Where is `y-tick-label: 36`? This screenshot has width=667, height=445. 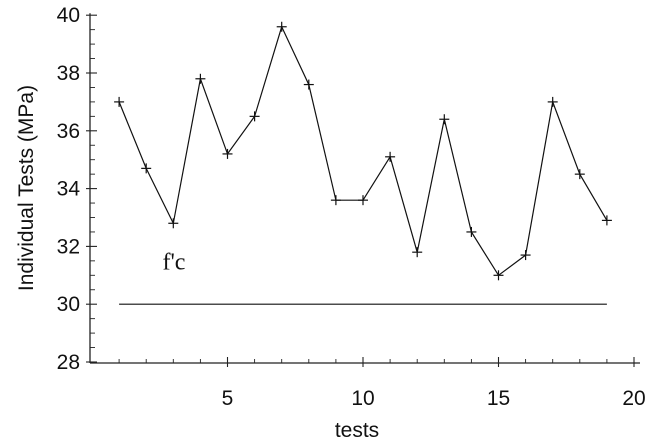 y-tick-label: 36 is located at coordinates (68, 131).